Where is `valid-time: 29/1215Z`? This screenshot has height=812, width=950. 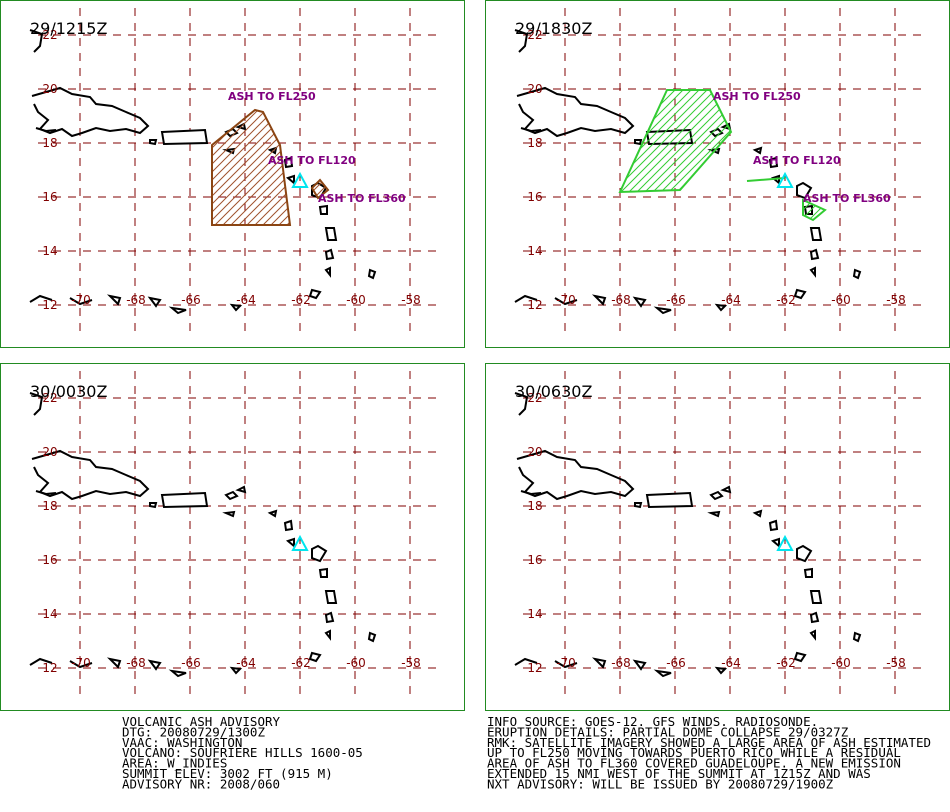 valid-time: 29/1215Z is located at coordinates (68, 28).